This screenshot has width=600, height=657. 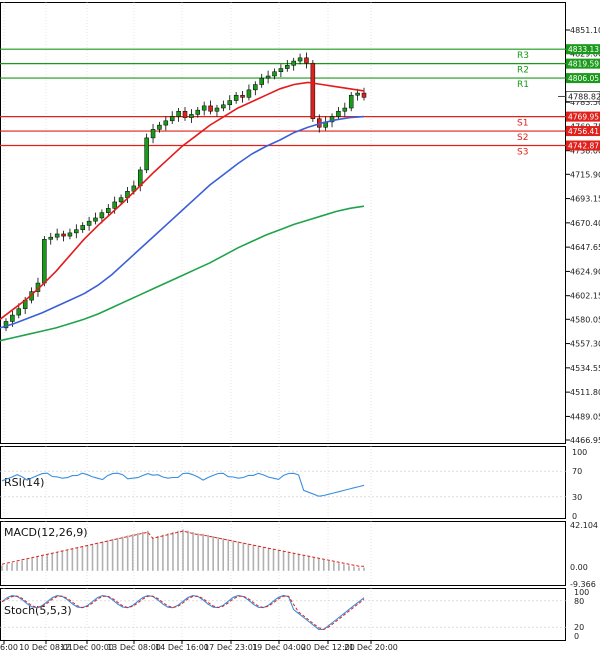 What do you see at coordinates (585, 368) in the screenshot?
I see `price-tick-label: 4534.55` at bounding box center [585, 368].